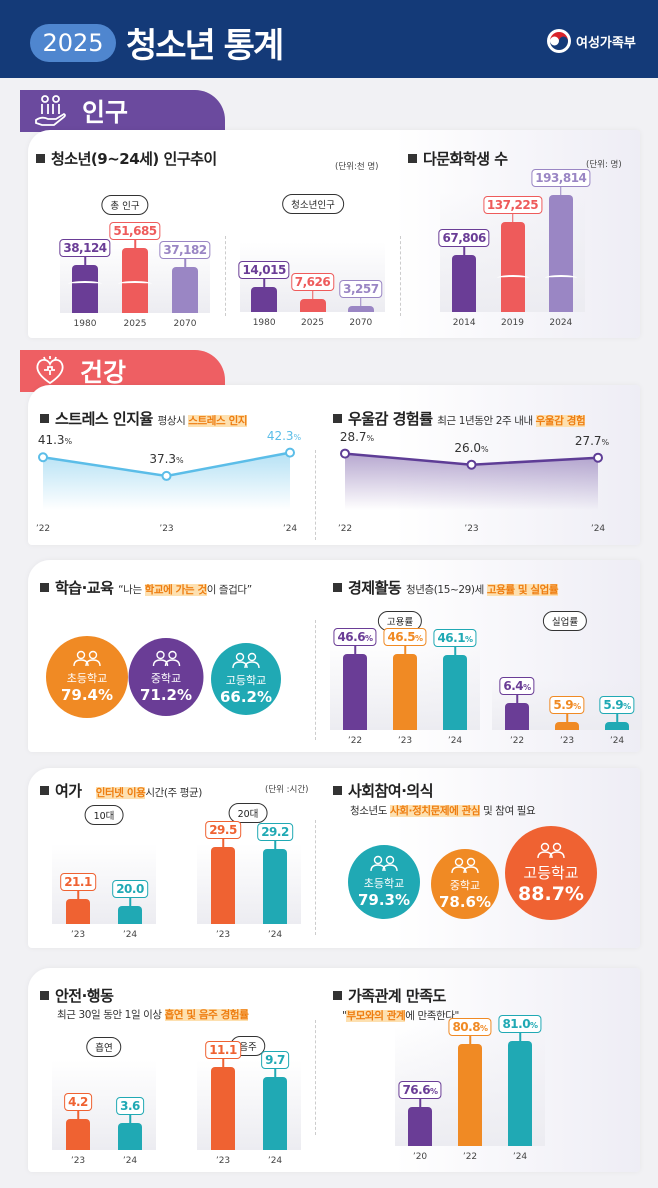 The image size is (658, 1188). I want to click on data-label: 80.8%, so click(470, 1027).